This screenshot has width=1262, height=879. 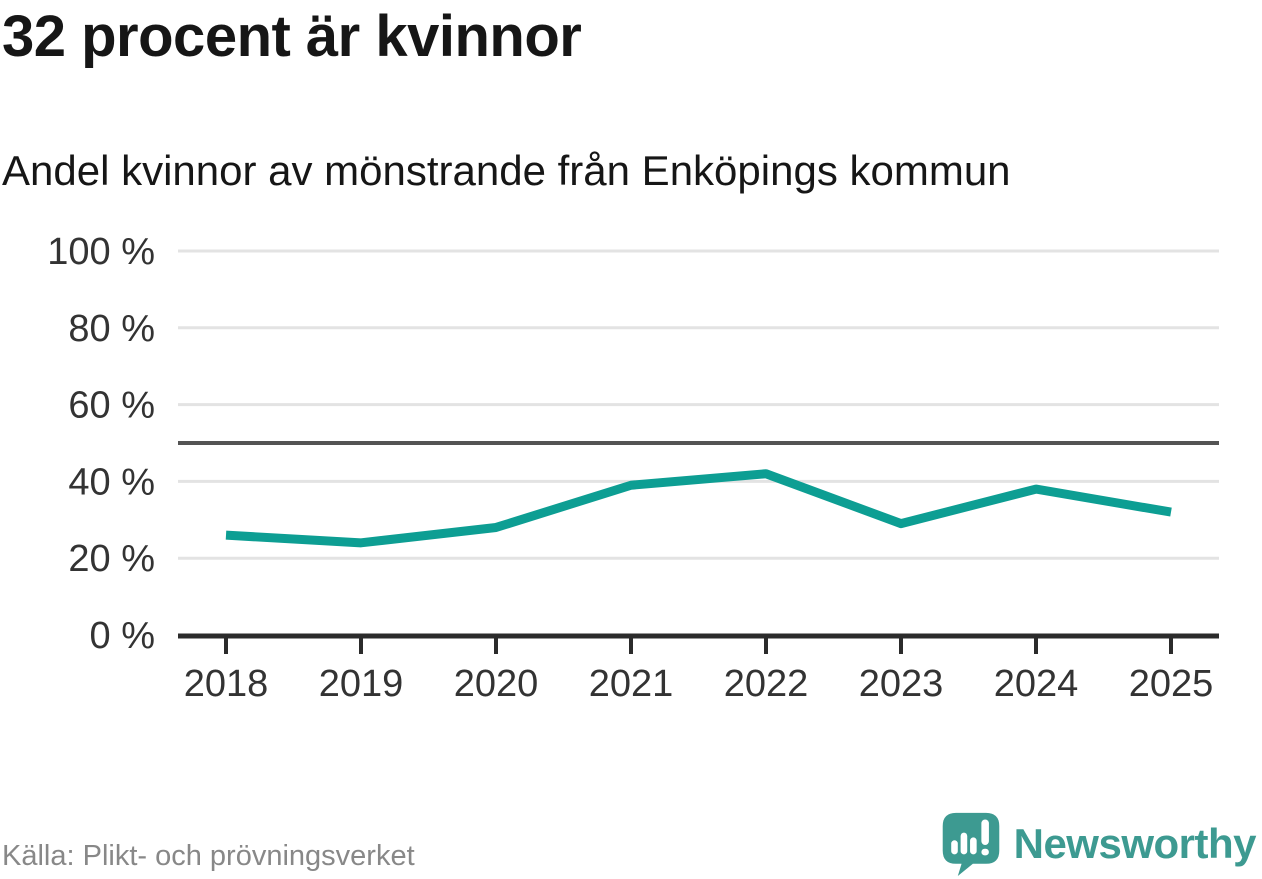 I want to click on x-tick-label: 2024, so click(x=1036, y=684).